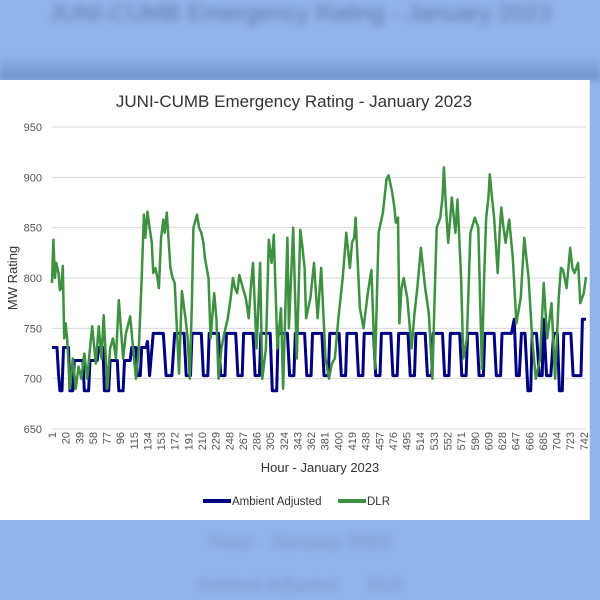 The width and height of the screenshot is (600, 600). I want to click on x-tick-label: 533, so click(435, 441).